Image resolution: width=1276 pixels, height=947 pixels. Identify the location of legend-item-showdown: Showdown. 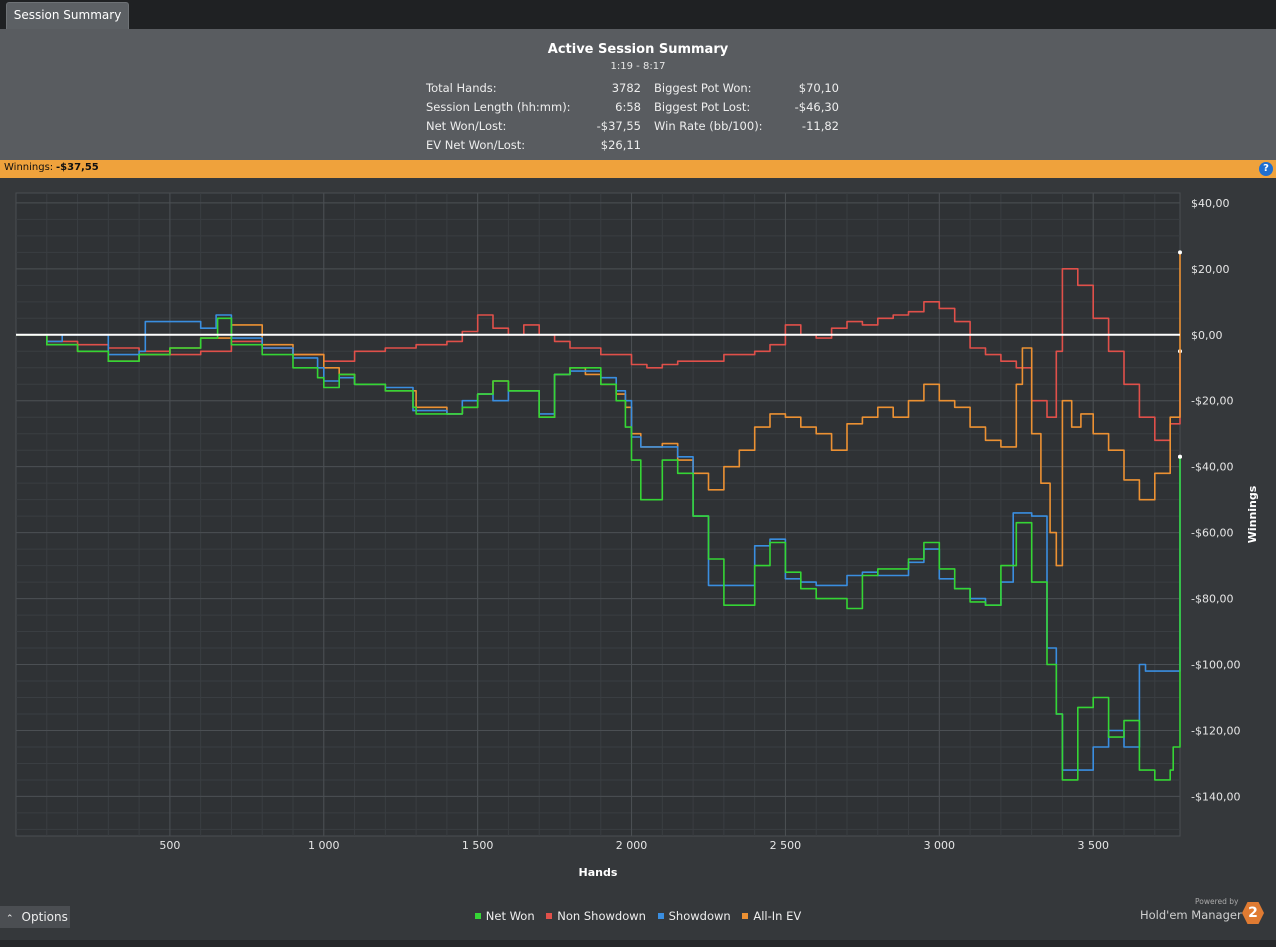
(694, 916).